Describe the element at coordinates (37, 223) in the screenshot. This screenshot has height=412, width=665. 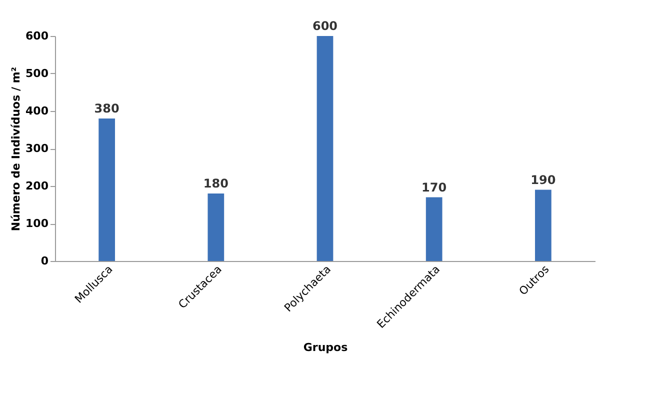
I see `y-tick-label: 100` at that location.